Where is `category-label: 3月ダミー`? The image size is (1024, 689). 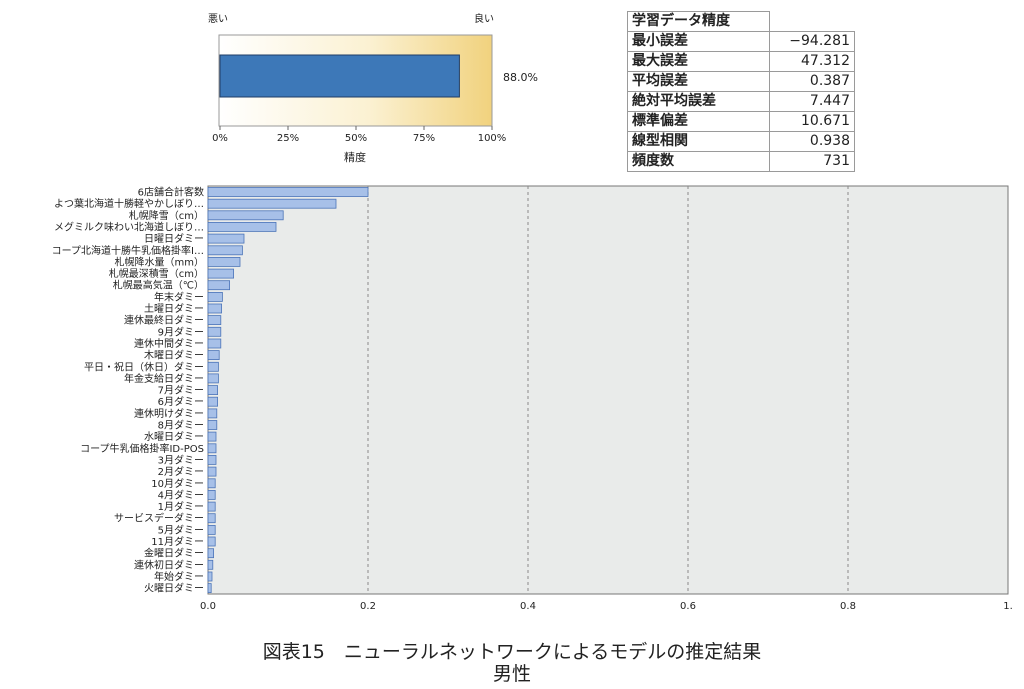
category-label: 3月ダミー is located at coordinates (181, 459).